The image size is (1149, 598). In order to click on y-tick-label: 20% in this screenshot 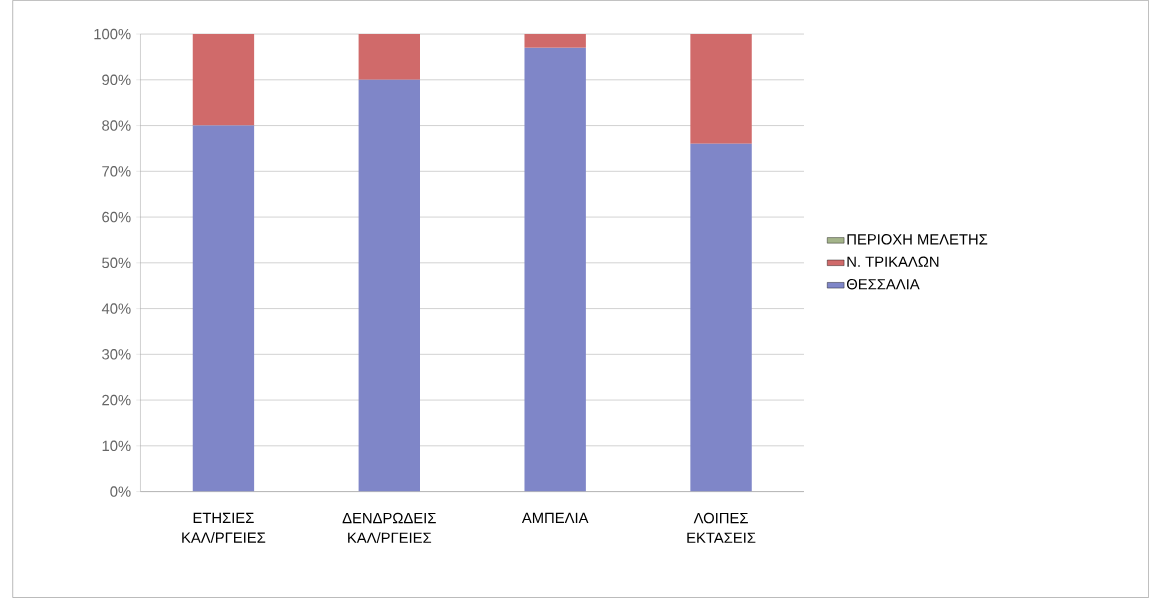, I will do `click(116, 400)`.